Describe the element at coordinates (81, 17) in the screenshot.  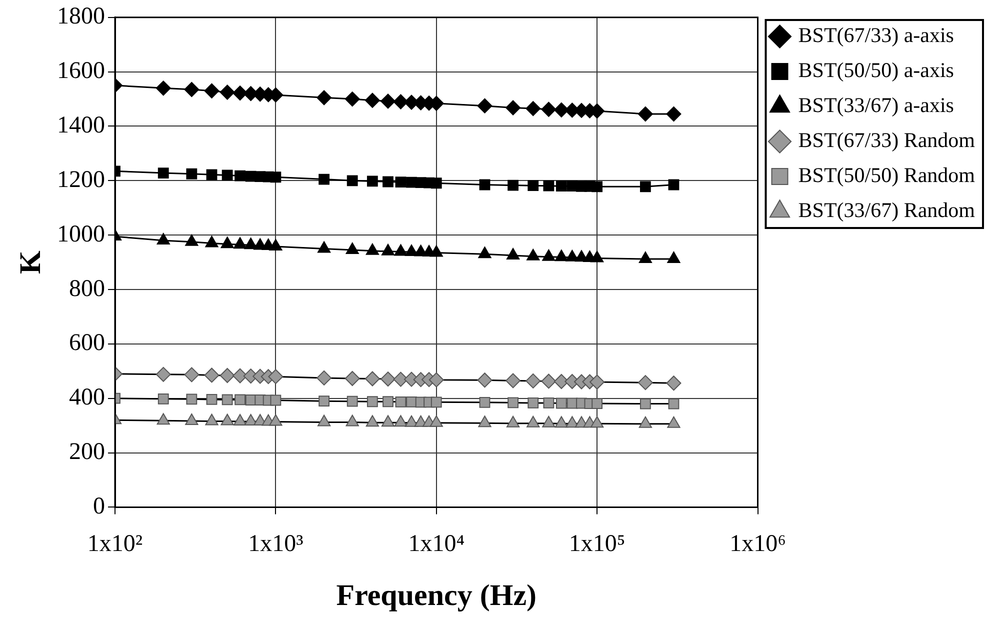
I see `y-tick-label: 1800` at that location.